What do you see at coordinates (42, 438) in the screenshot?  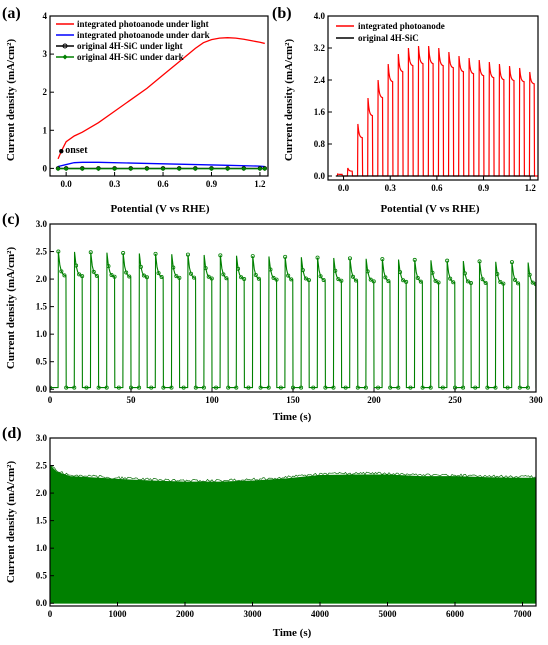 I see `panel-d-ytick-label: 3.0` at bounding box center [42, 438].